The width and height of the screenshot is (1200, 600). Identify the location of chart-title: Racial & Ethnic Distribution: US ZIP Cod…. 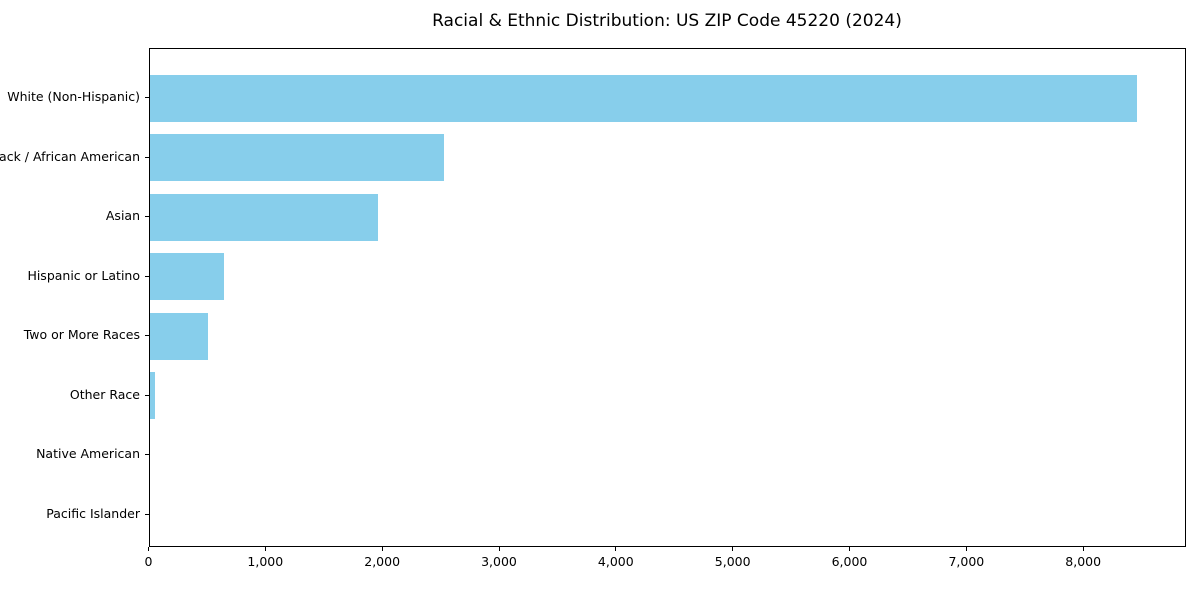
(667, 21).